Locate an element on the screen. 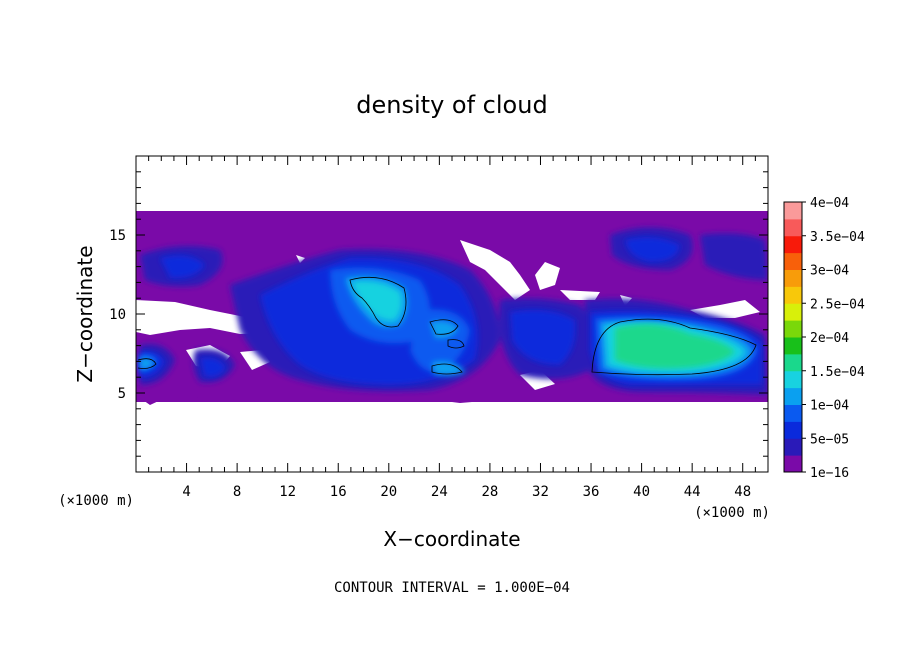 The image size is (904, 654). x-tick-label: 48 is located at coordinates (742, 492).